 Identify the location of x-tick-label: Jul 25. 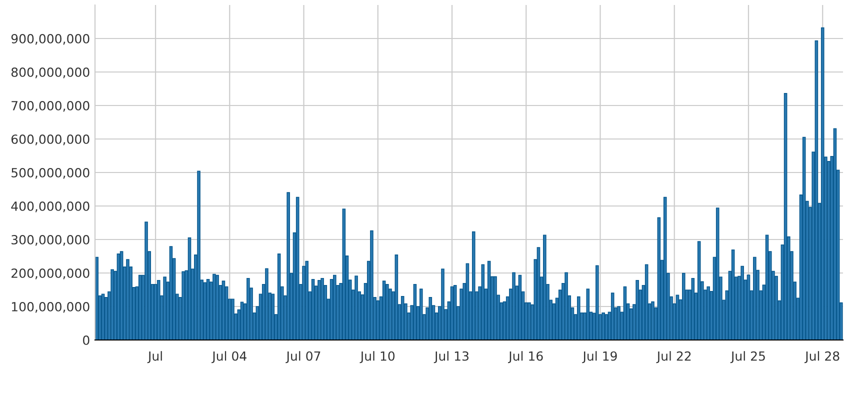
(747, 357).